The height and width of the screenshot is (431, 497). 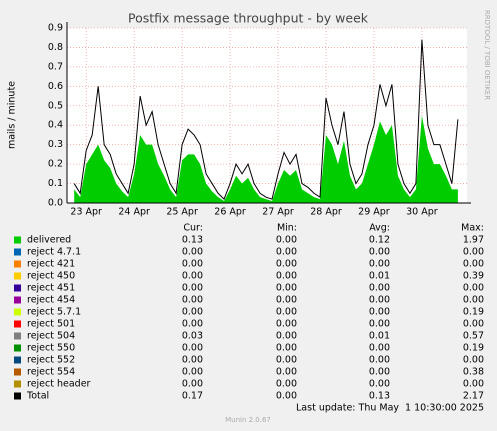 What do you see at coordinates (54, 312) in the screenshot?
I see `legend-label: reject 5.7.1` at bounding box center [54, 312].